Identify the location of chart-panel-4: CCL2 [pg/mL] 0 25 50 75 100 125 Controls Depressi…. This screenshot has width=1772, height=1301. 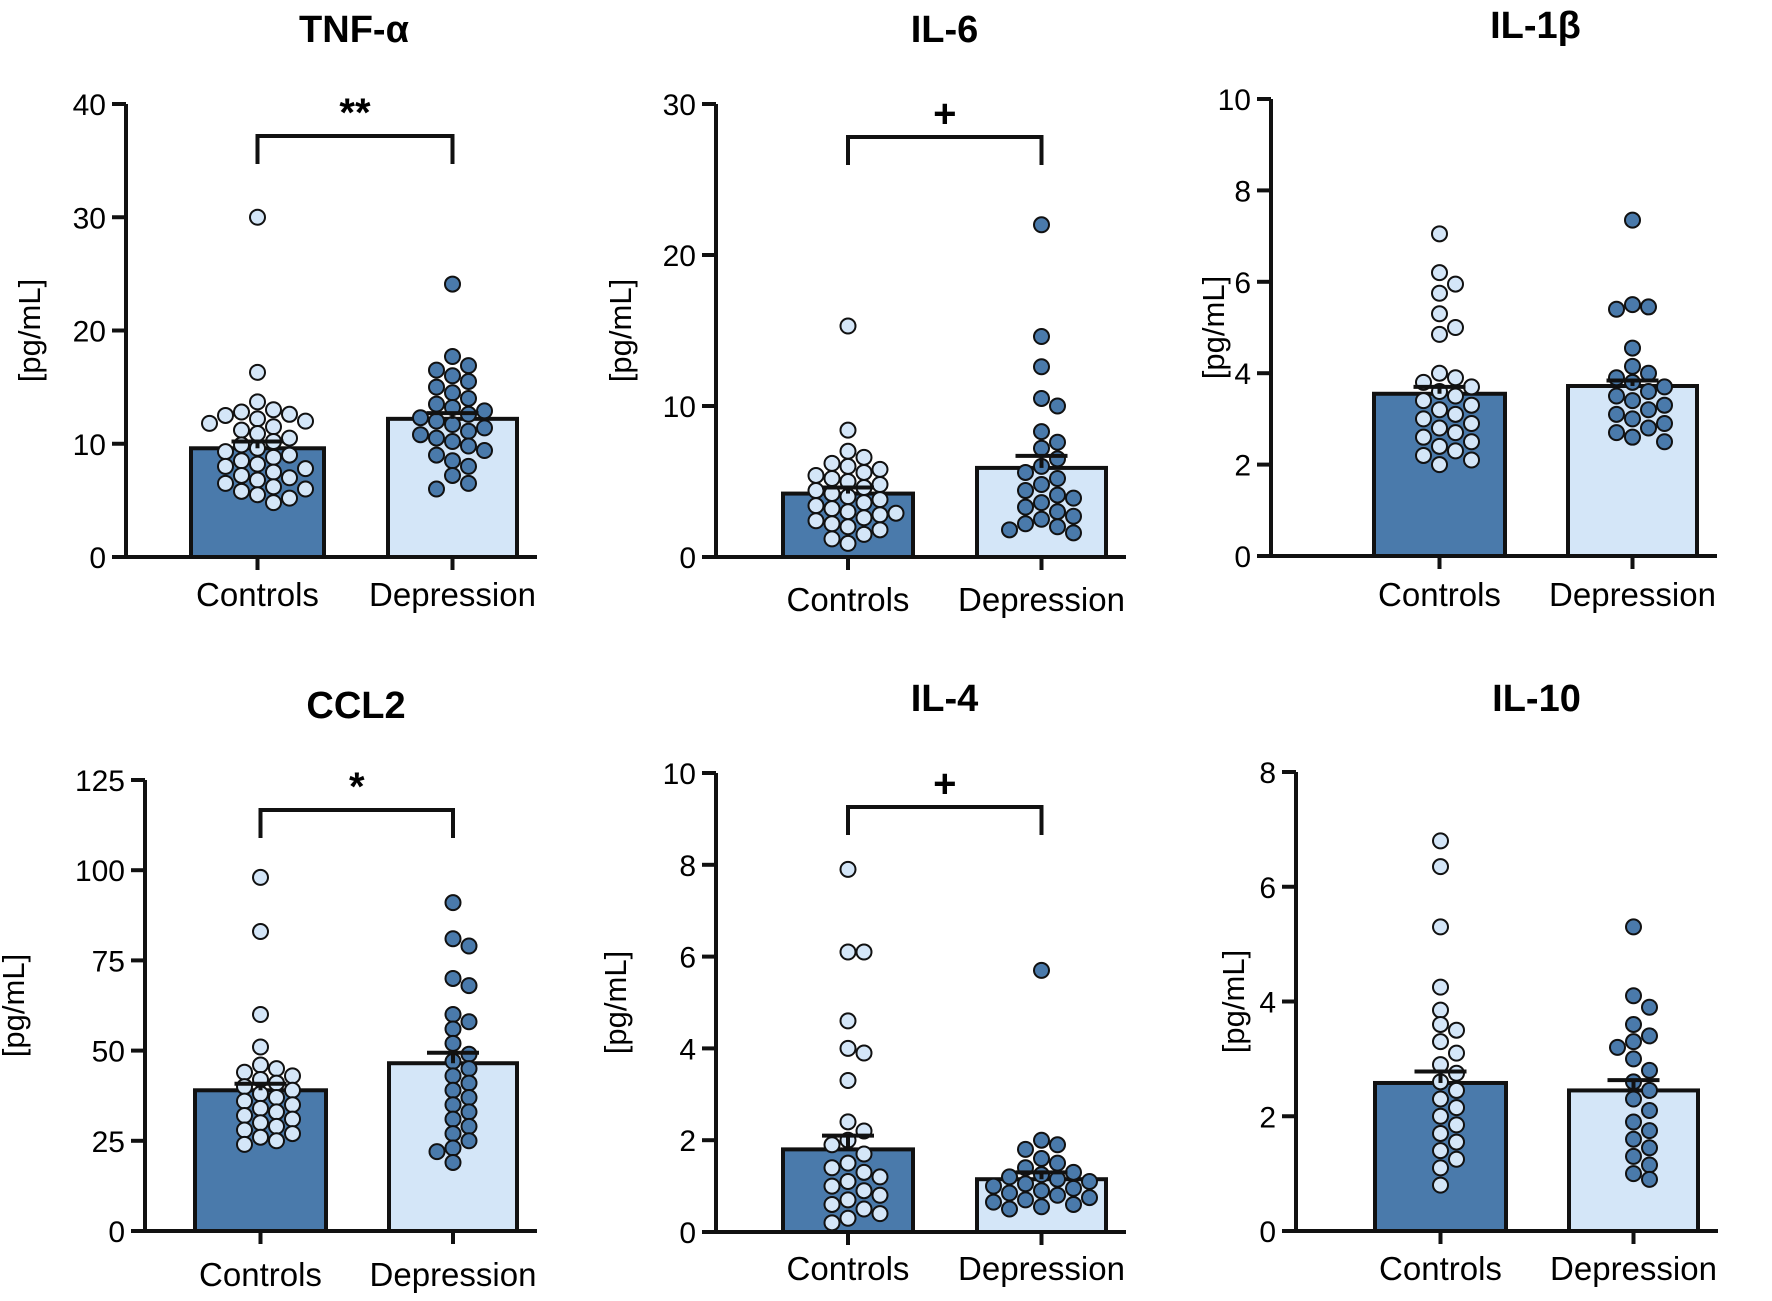
(268, 989).